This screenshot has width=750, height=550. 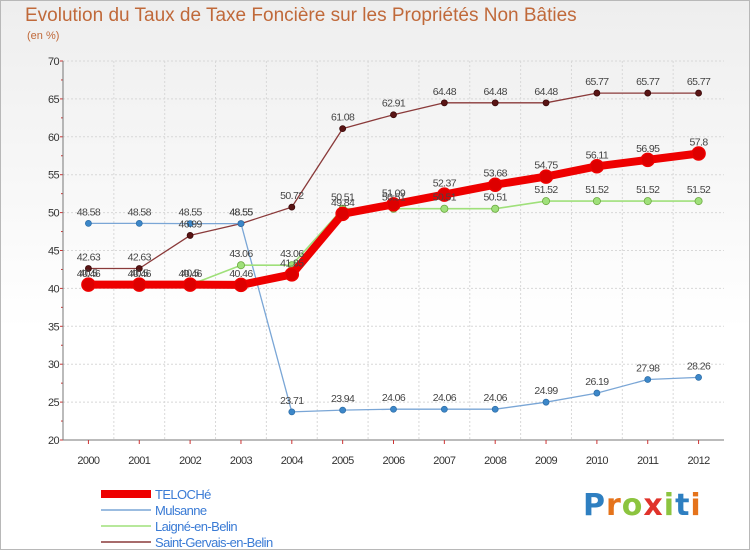 What do you see at coordinates (546, 461) in the screenshot?
I see `x-tick-label: 2009` at bounding box center [546, 461].